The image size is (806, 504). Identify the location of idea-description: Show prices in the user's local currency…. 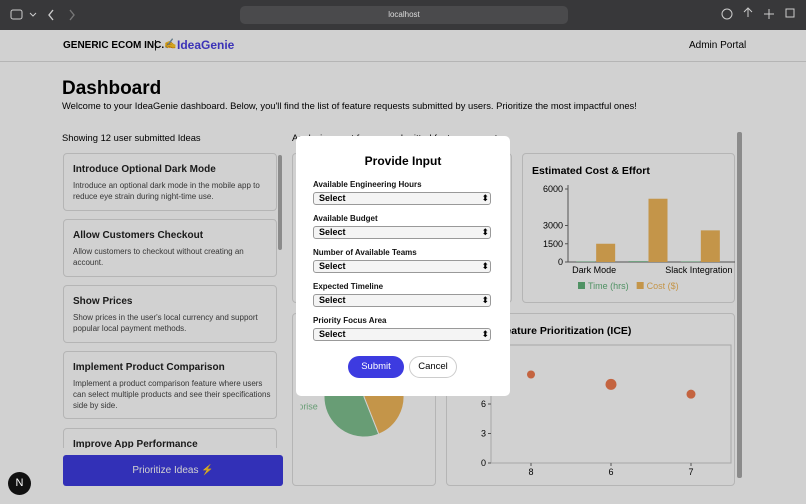
(165, 323).